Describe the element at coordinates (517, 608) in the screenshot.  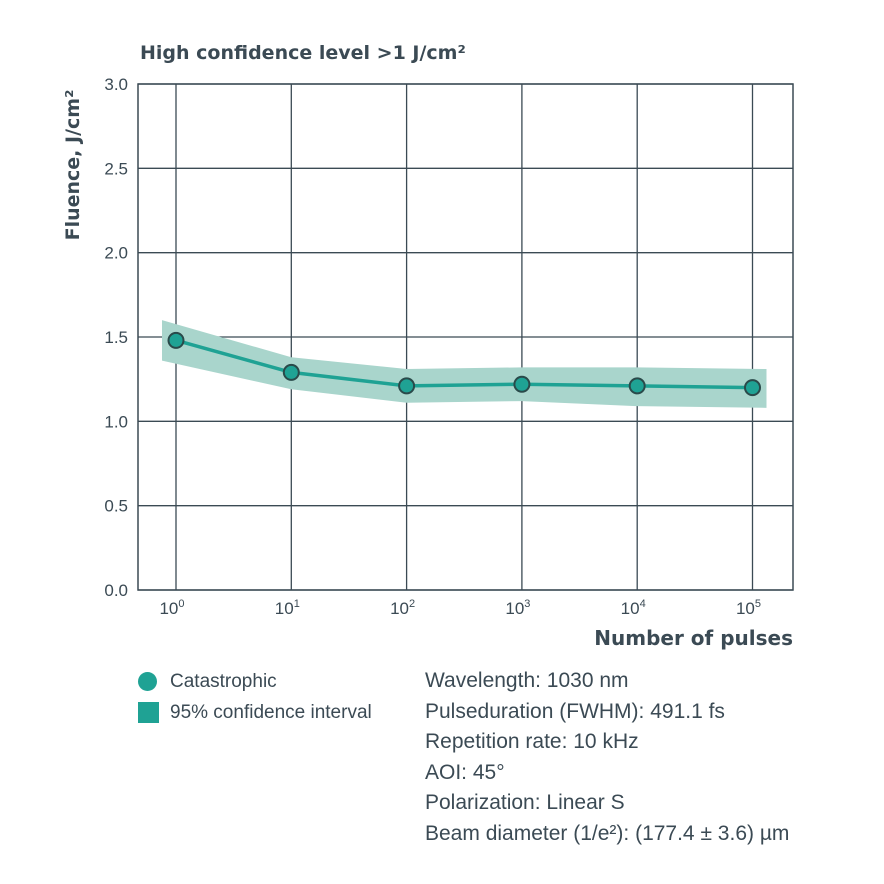
I see `x-tick-label: 10³` at that location.